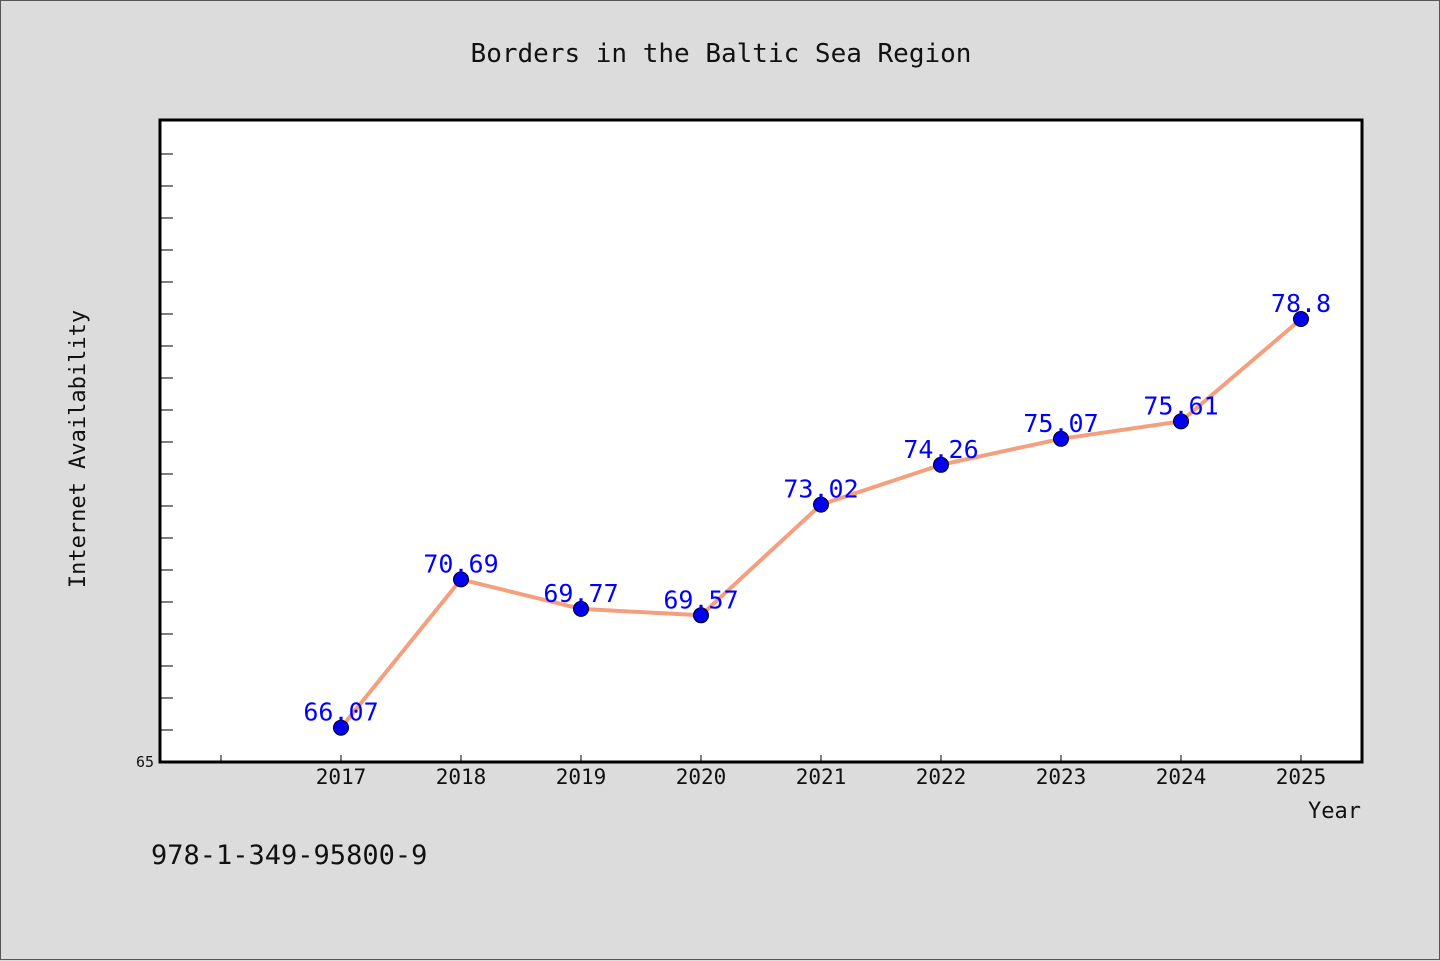 The height and width of the screenshot is (961, 1440). Describe the element at coordinates (1301, 303) in the screenshot. I see `data-point-label: 78.8` at that location.